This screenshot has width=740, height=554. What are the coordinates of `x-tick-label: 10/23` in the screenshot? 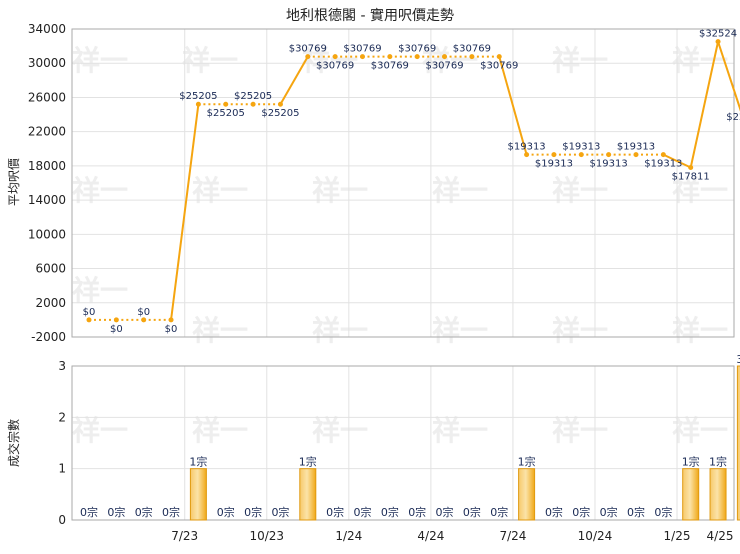 It's located at (266, 536).